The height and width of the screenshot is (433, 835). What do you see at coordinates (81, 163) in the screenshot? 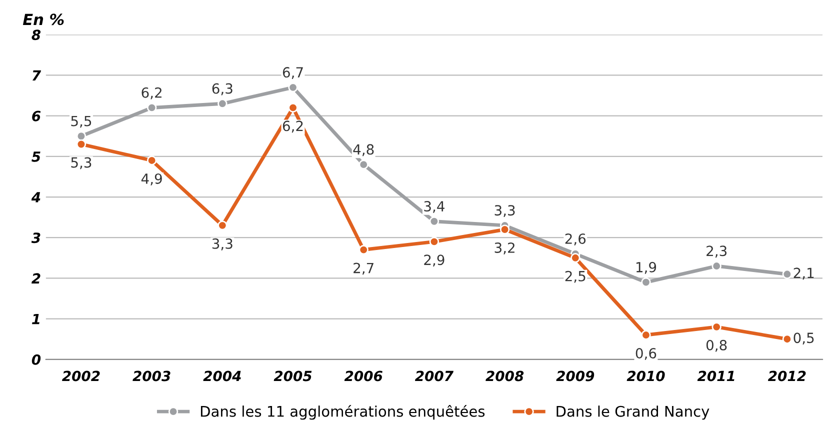
I see `data-label: 5,3` at bounding box center [81, 163].